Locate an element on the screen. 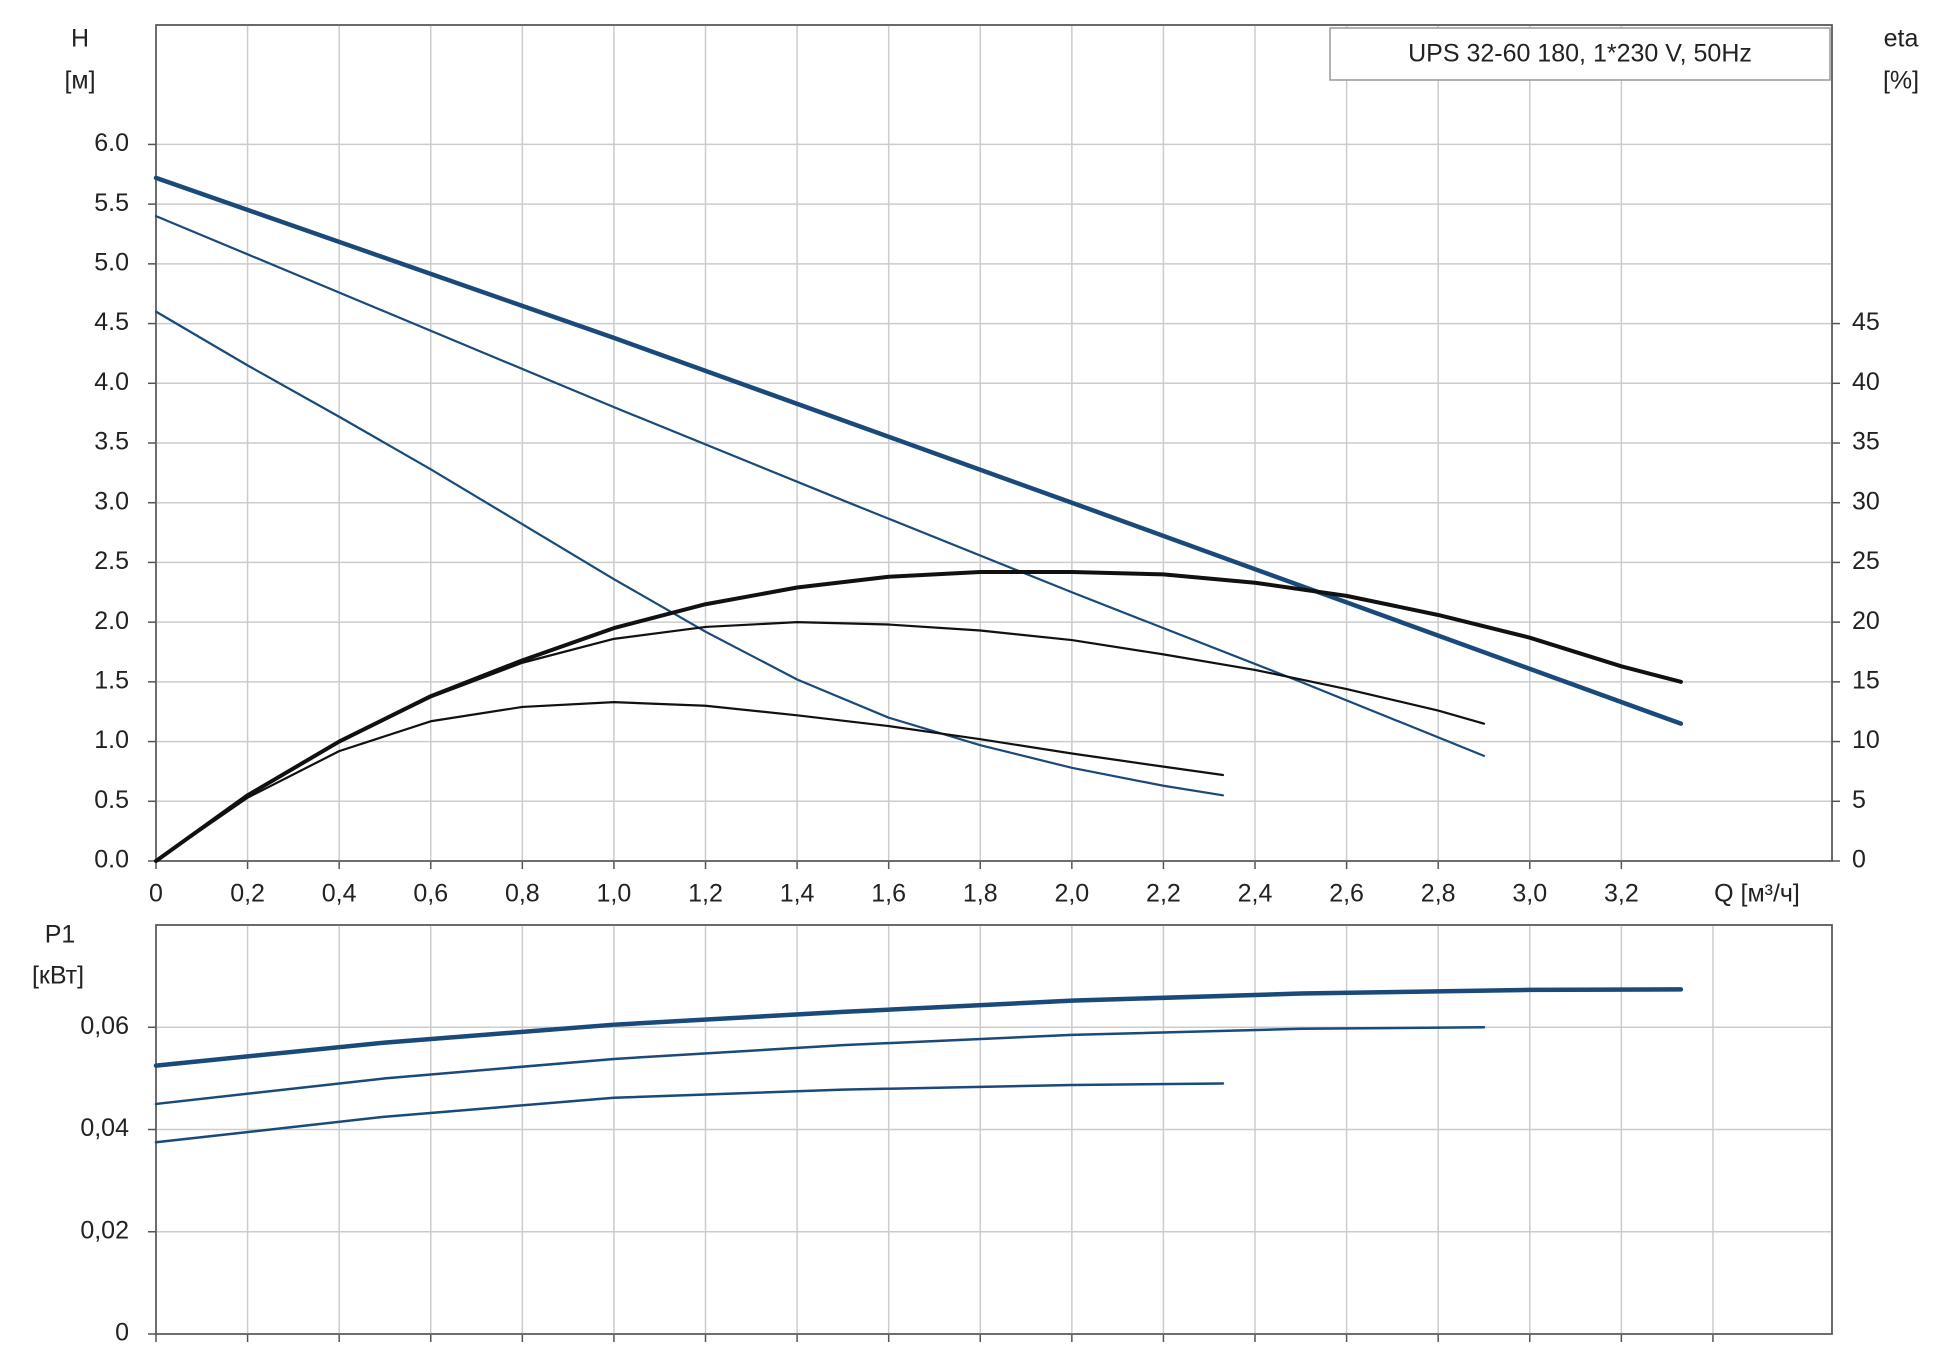  y2-tick-label: 0 is located at coordinates (1859, 860).